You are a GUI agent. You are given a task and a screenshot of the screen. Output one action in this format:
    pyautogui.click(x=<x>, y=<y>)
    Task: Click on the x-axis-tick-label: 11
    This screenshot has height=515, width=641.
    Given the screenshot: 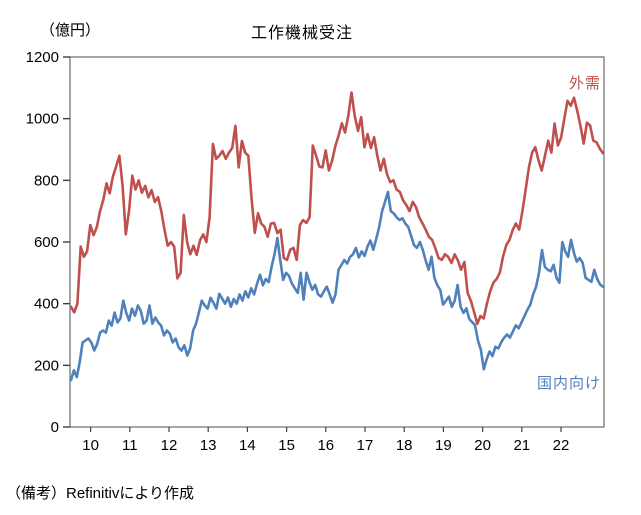 What is the action you would take?
    pyautogui.click(x=130, y=445)
    